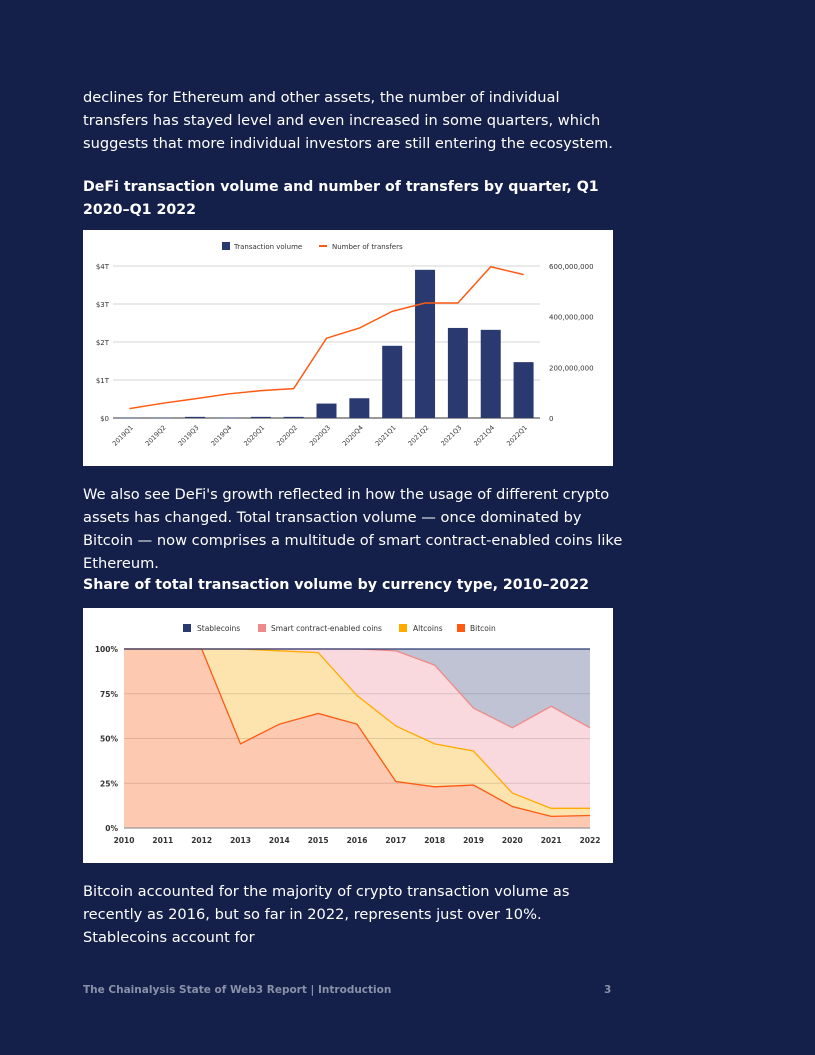 This screenshot has height=1055, width=815. I want to click on bar-2019Q3, so click(195, 417).